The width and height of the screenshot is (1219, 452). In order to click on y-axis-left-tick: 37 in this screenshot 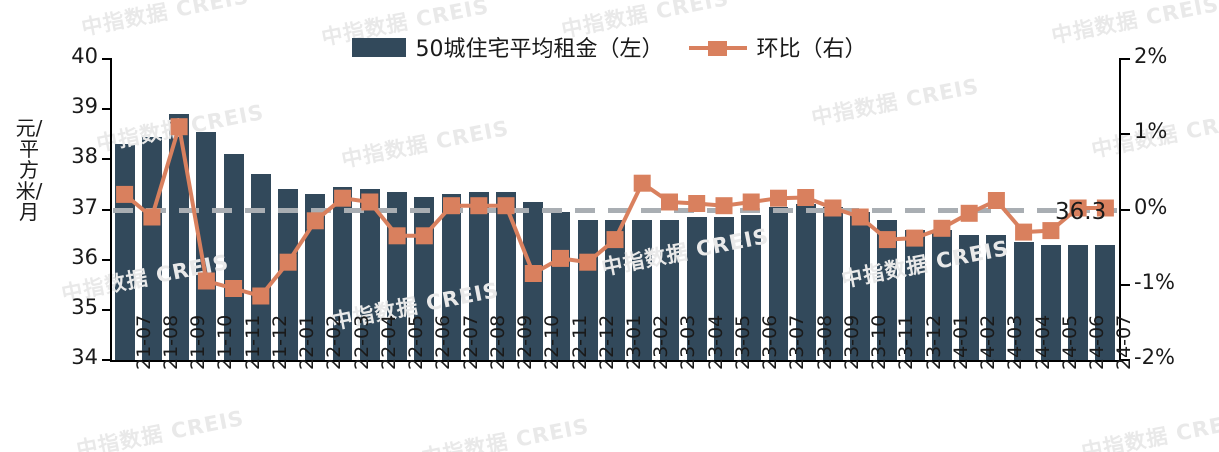, I will do `click(84, 206)`.